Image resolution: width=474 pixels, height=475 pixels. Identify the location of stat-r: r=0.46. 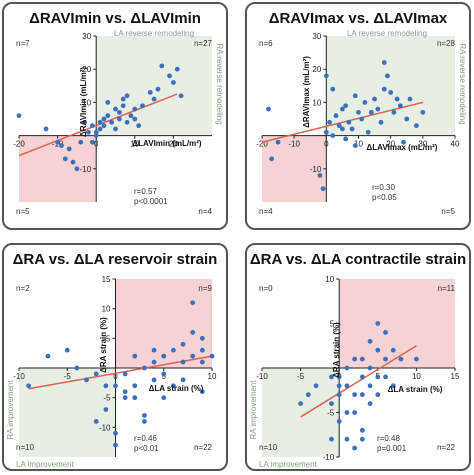
(145, 438).